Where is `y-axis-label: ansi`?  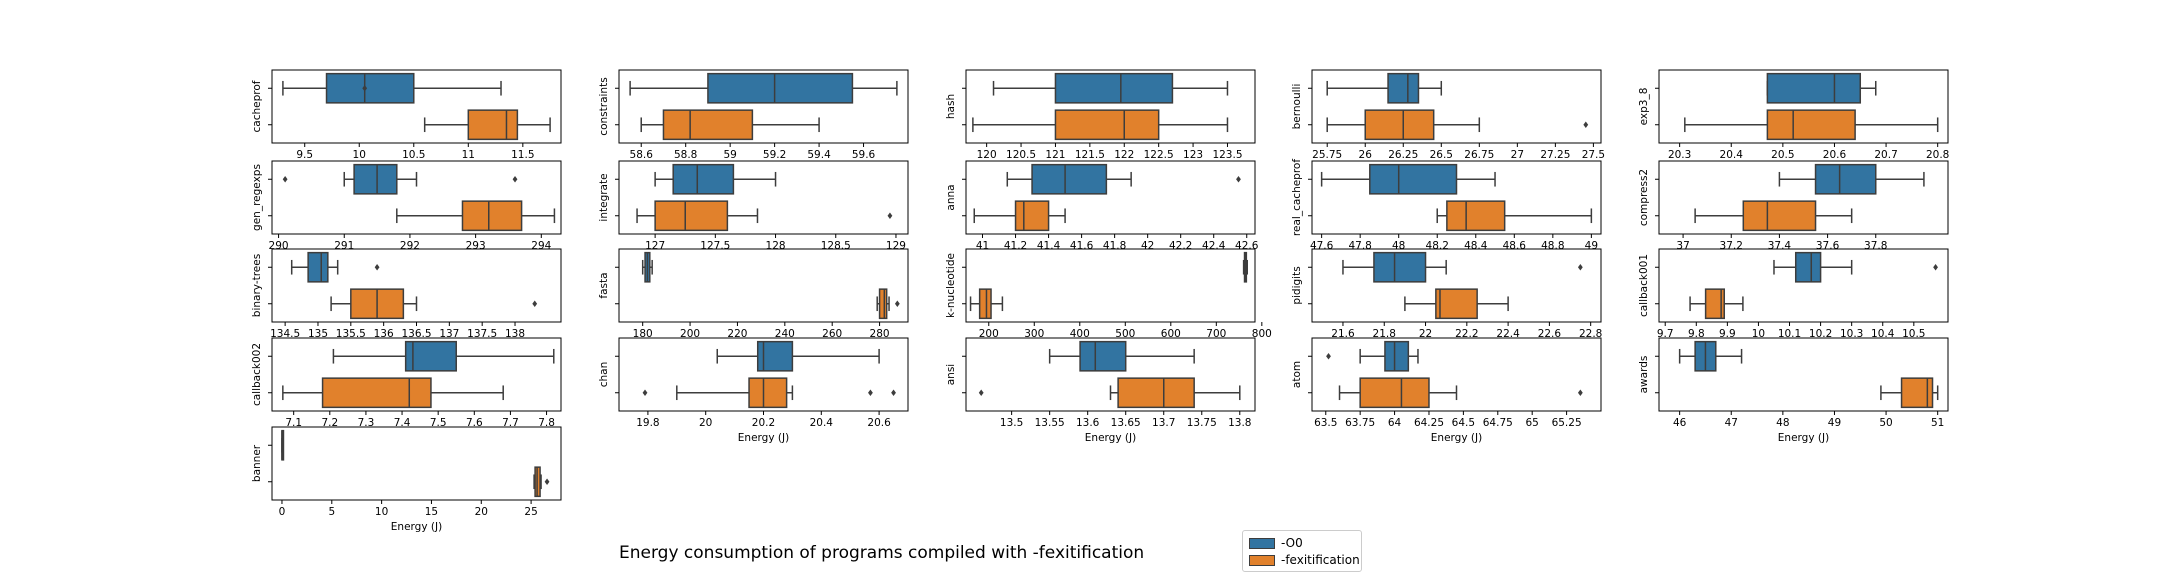
y-axis-label: ansi is located at coordinates (951, 374).